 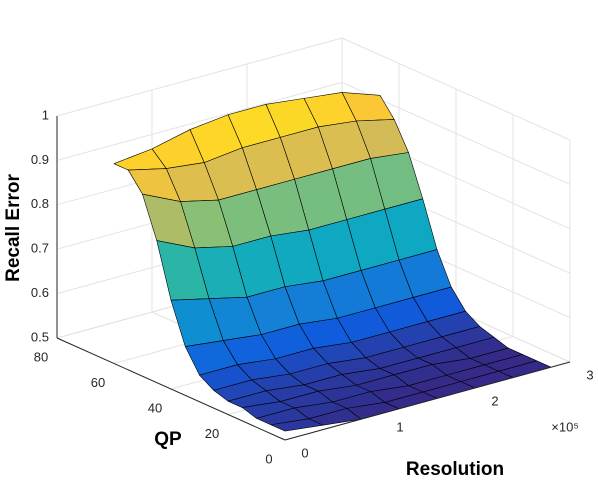 I want to click on y-tick-label: 80, so click(x=41, y=356).